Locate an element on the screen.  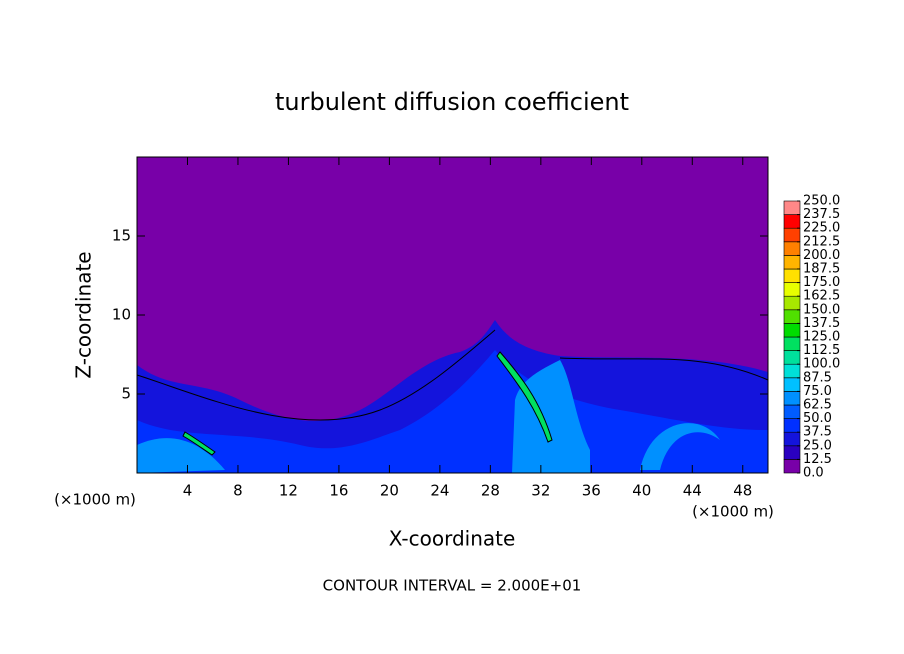
x-tick-label: 8 is located at coordinates (238, 491).